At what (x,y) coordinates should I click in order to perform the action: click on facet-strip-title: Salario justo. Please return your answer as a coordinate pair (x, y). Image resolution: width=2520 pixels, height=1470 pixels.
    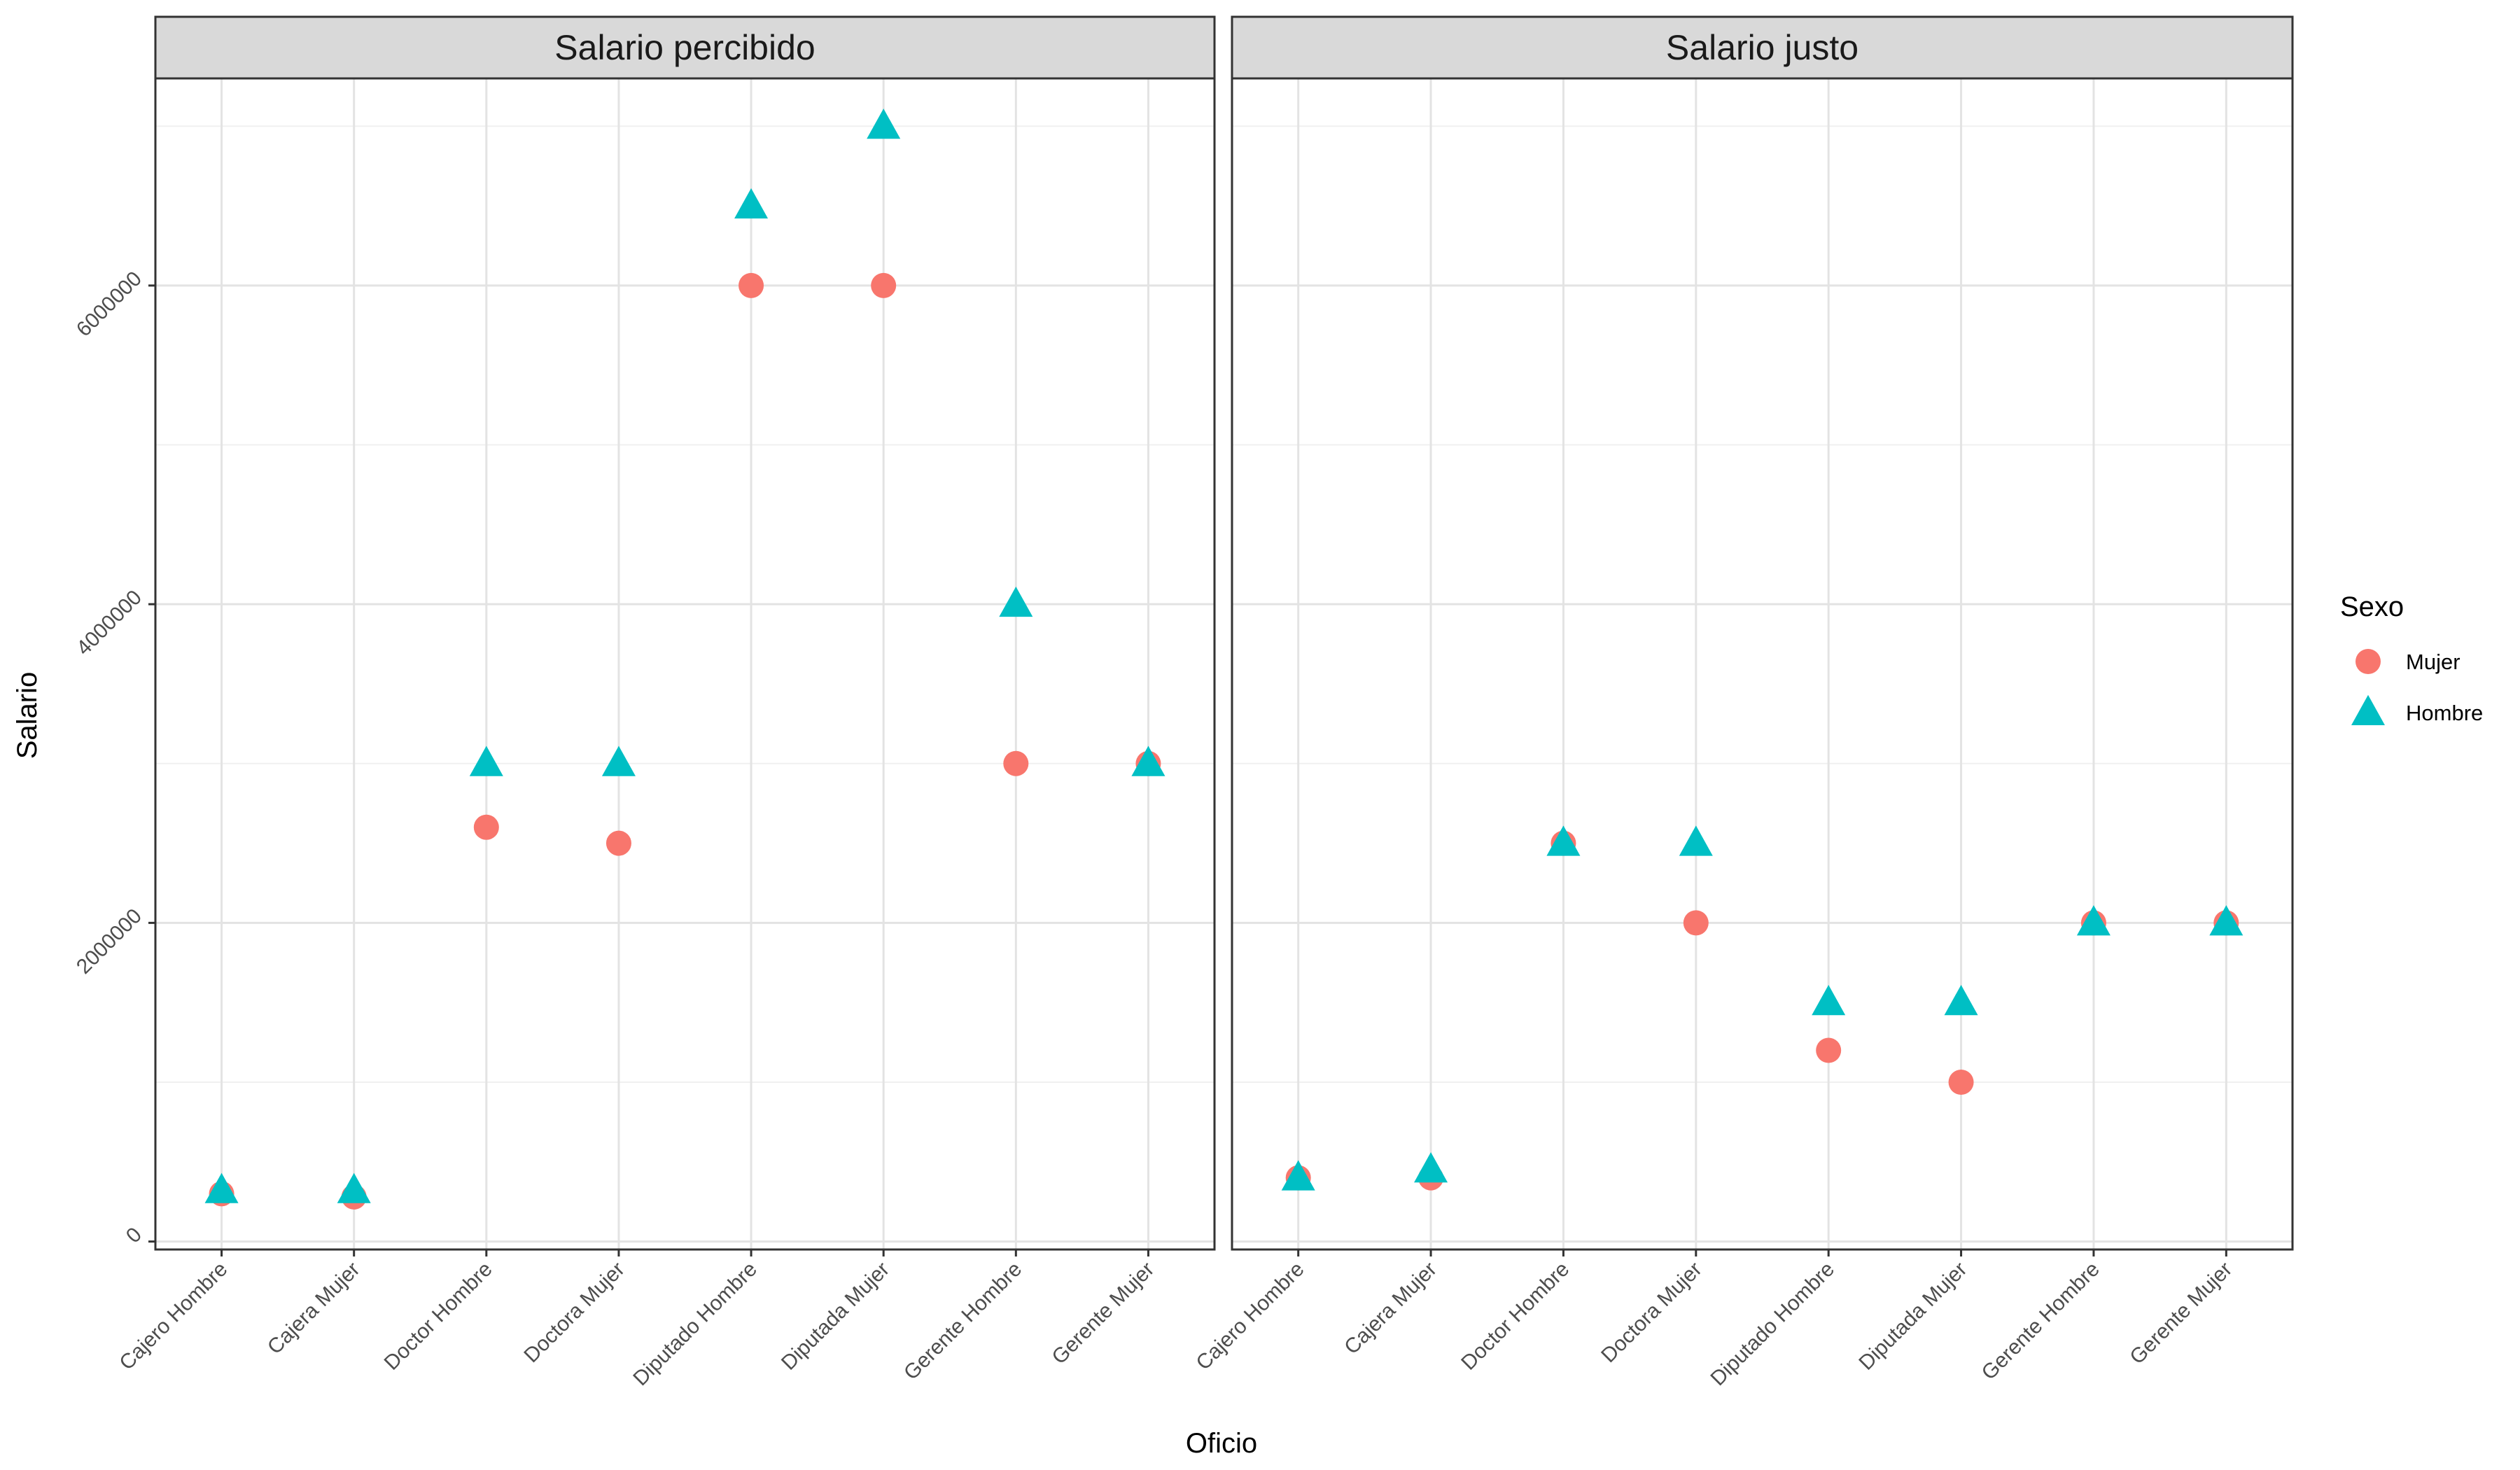
    Looking at the image, I should click on (1762, 47).